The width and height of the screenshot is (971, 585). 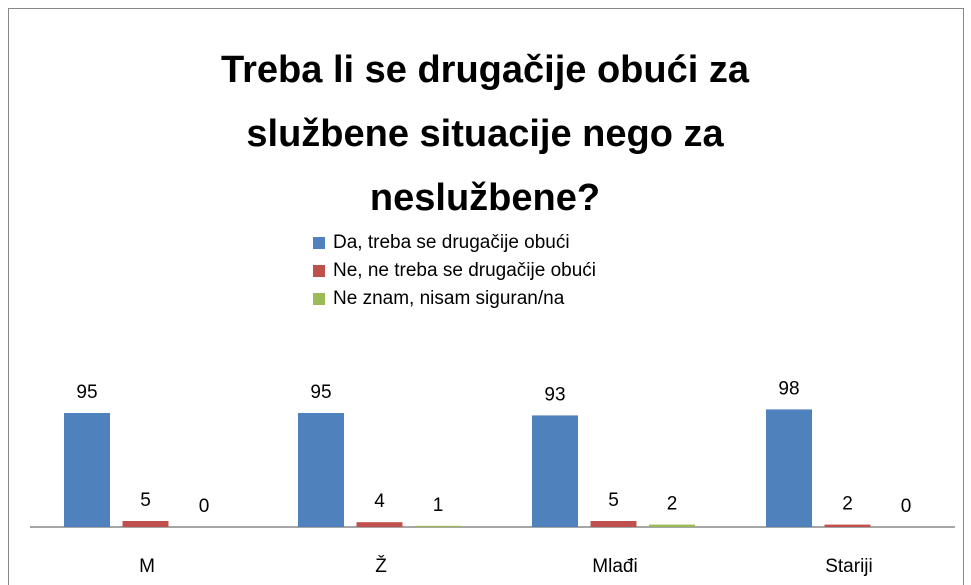 I want to click on value-label: 1, so click(x=438, y=505).